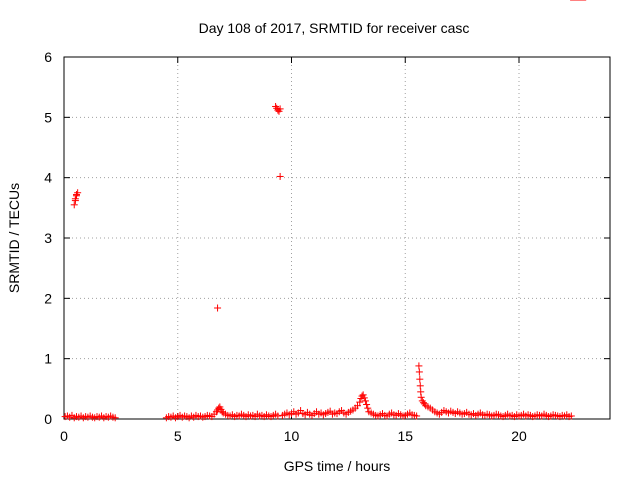 The image size is (640, 480). I want to click on y-tick-label: 2, so click(48, 298).